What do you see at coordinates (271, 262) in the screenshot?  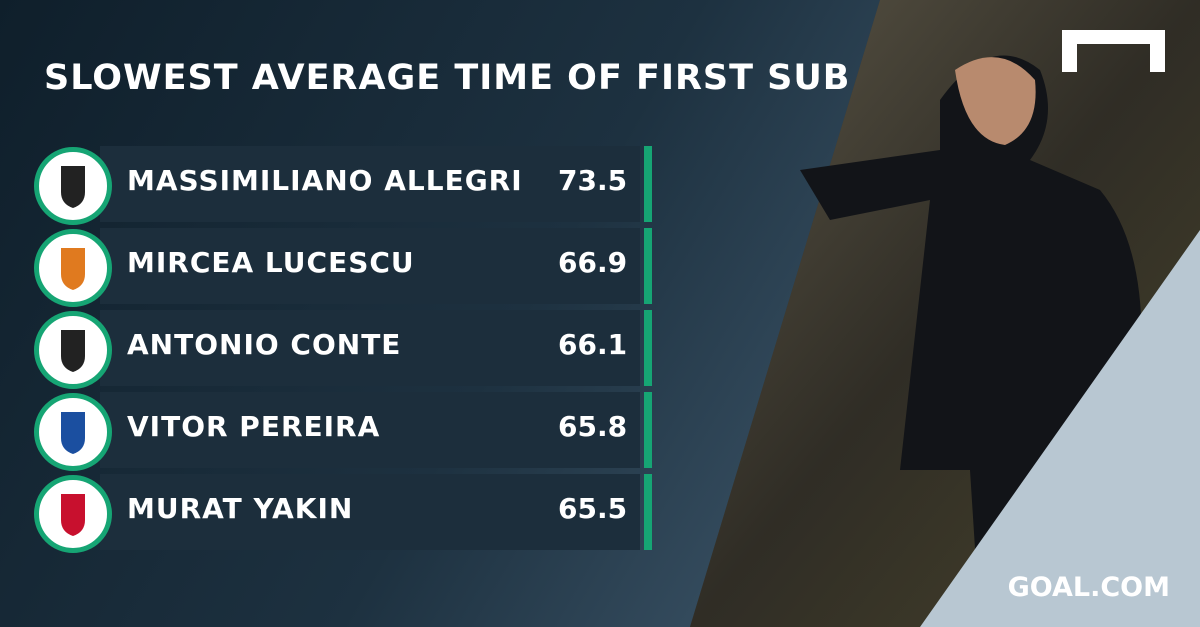 I see `coach-name: MIRCEA LUCESCU` at bounding box center [271, 262].